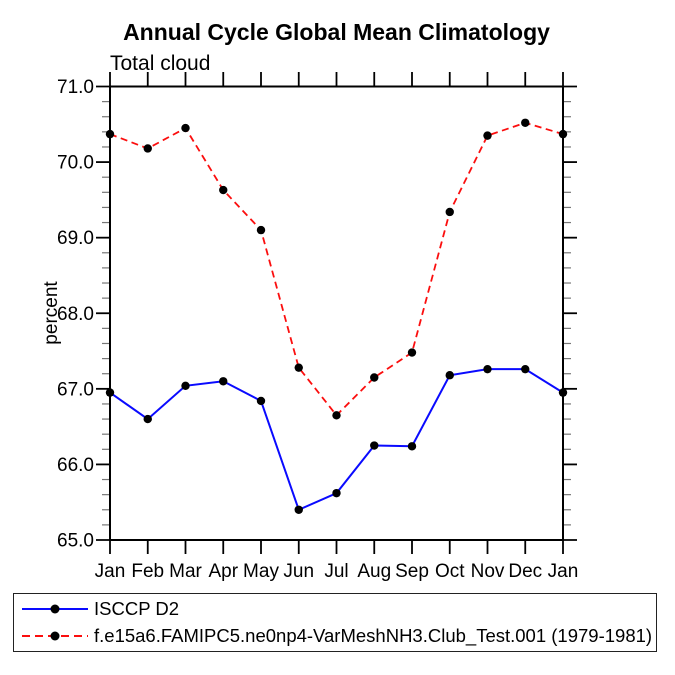  Describe the element at coordinates (336, 32) in the screenshot. I see `chart-title: Annual Cycle Global Mean Climatology` at that location.